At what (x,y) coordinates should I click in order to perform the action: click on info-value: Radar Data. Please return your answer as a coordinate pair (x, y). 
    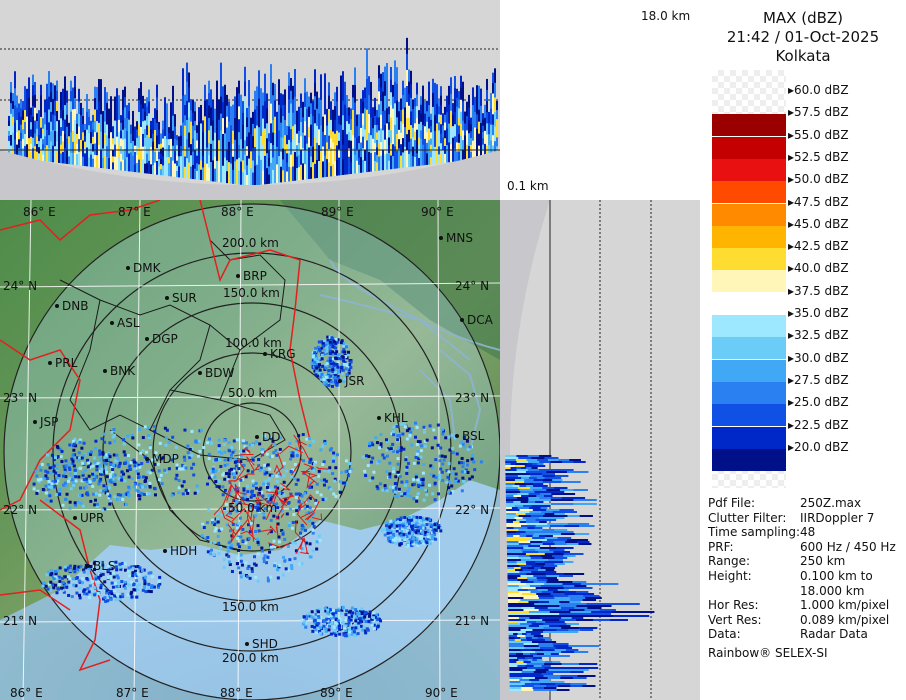
    Looking at the image, I should click on (834, 634).